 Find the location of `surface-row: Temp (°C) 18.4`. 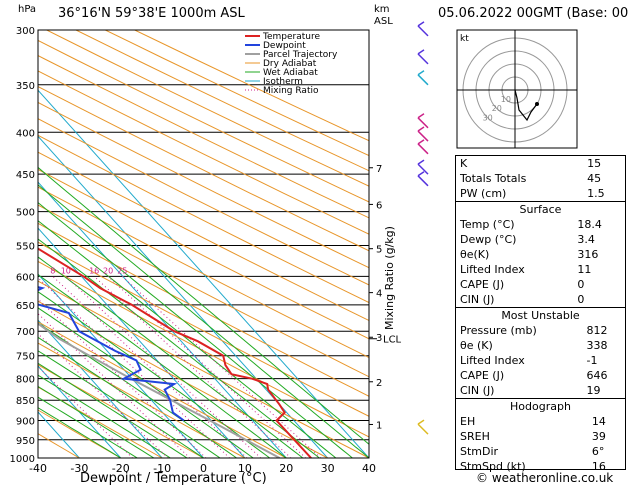

surface-row: Temp (°C) 18.4 is located at coordinates (540, 224).